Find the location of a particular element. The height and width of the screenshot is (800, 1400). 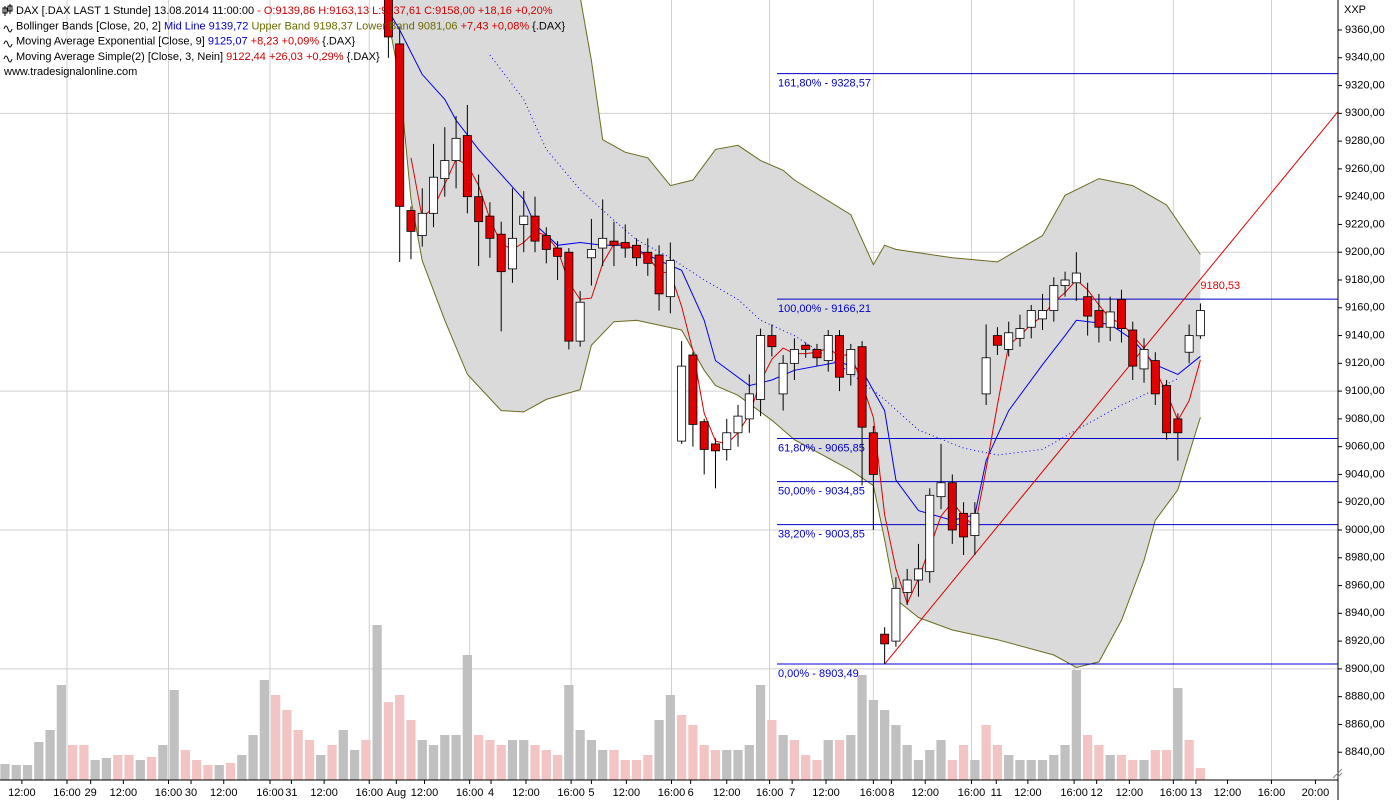

fib-label: 0,00% - 8903,49 is located at coordinates (818, 674).